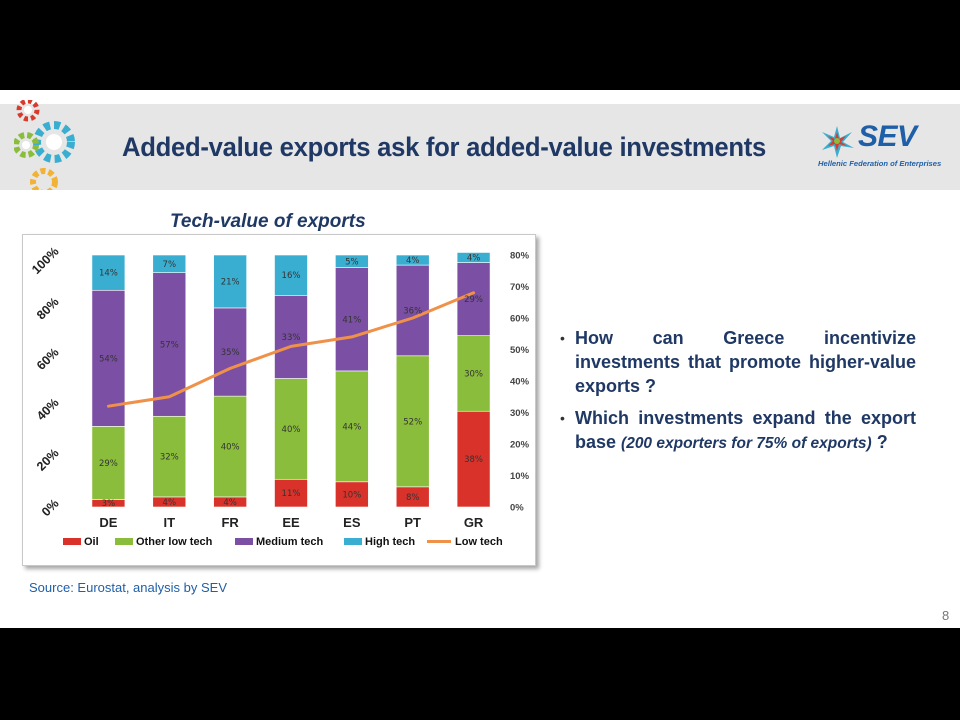 The width and height of the screenshot is (960, 720). I want to click on logo-subtitle: Hellenic Federation of Enterprises, so click(880, 163).